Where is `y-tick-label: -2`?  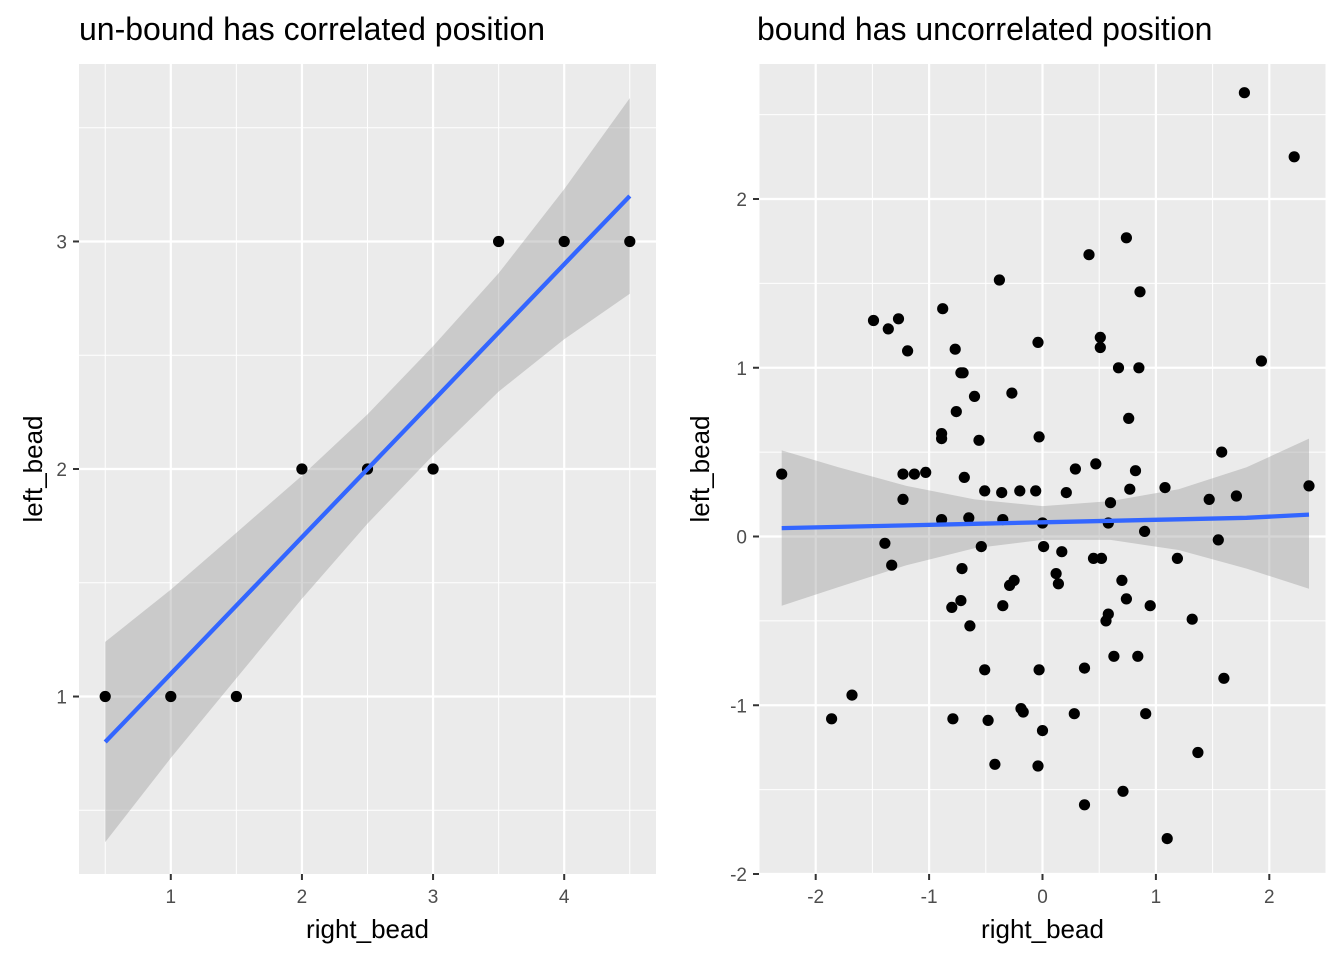 y-tick-label: -2 is located at coordinates (738, 875).